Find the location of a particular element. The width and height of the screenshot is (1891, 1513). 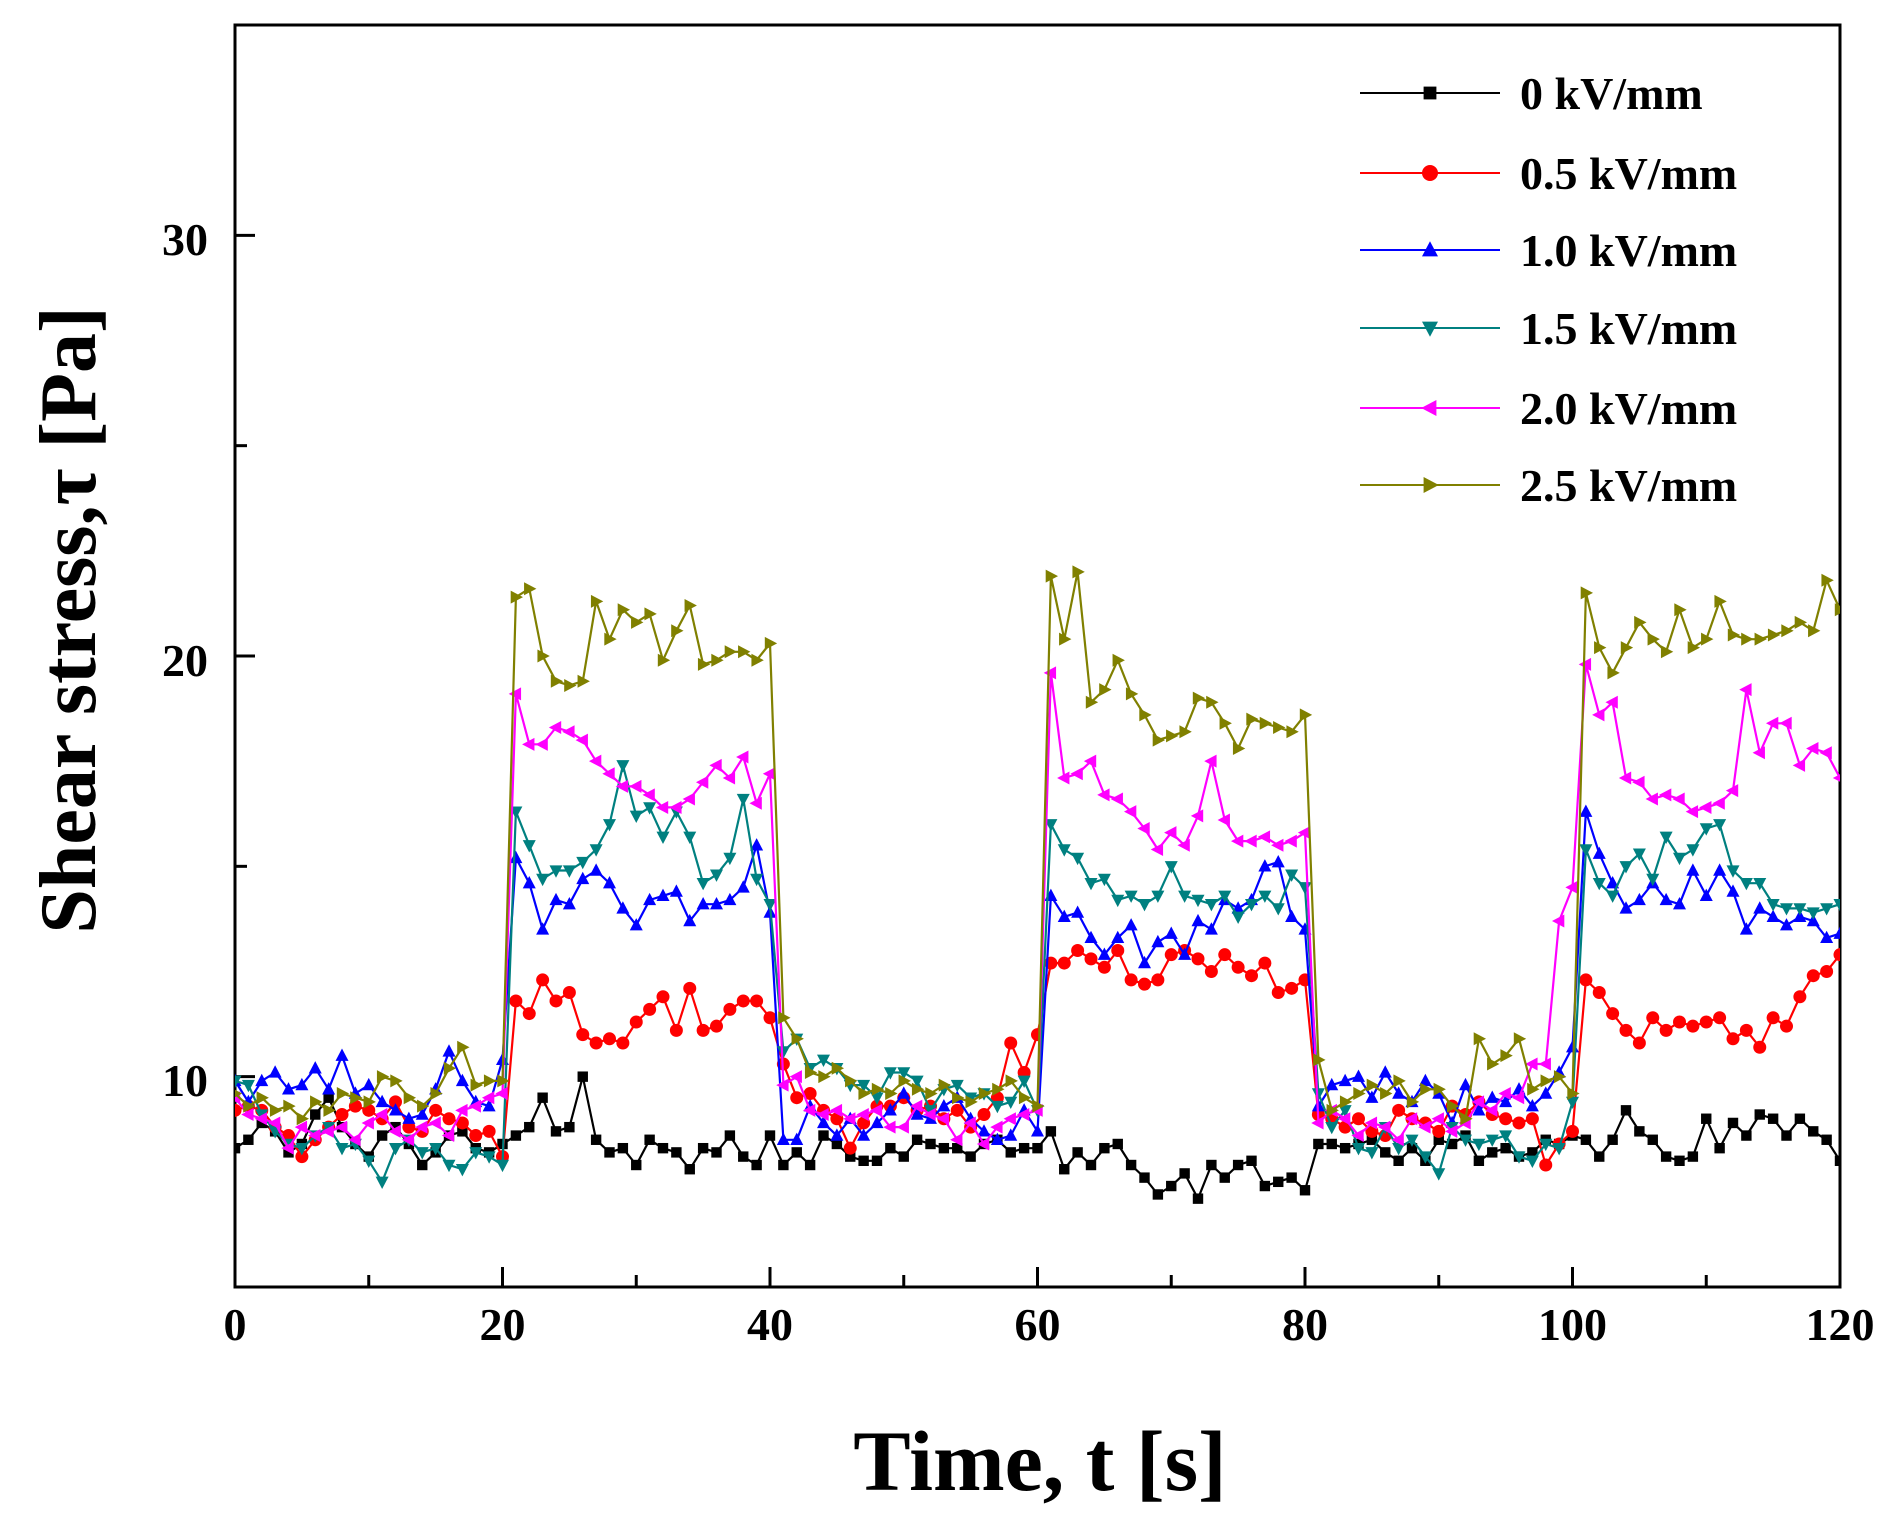

x-axis-ticks is located at coordinates (1037, 1277).